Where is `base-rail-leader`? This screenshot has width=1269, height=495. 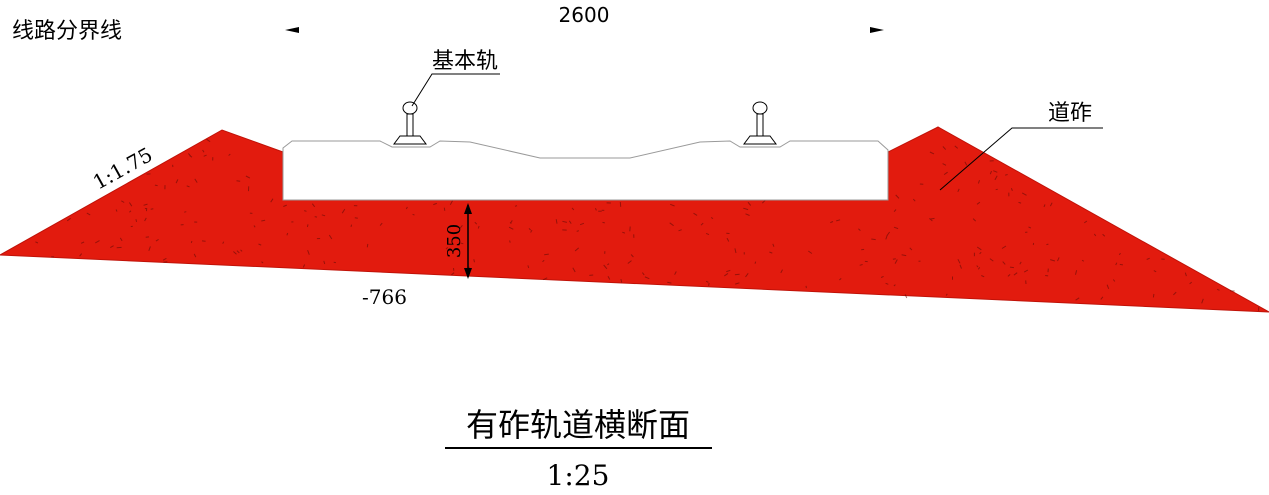 base-rail-leader is located at coordinates (456, 90).